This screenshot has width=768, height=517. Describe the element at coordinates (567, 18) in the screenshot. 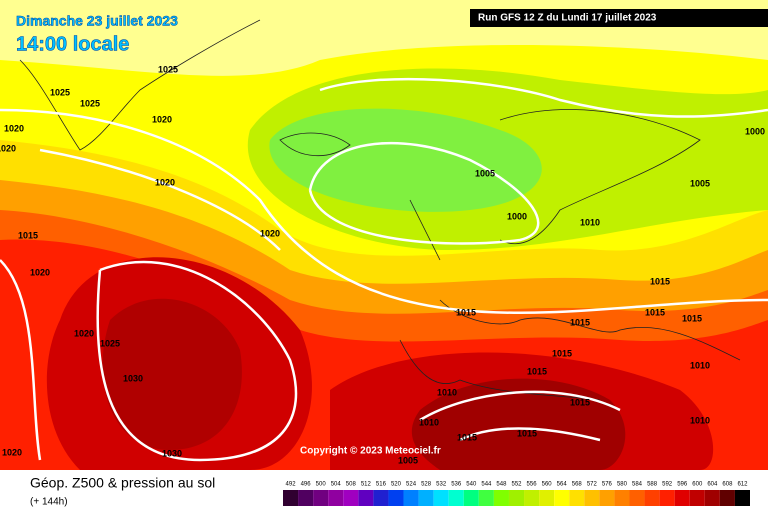

I see `run-info: Run GFS 12 Z du Lundi 17 juillet 2023` at that location.